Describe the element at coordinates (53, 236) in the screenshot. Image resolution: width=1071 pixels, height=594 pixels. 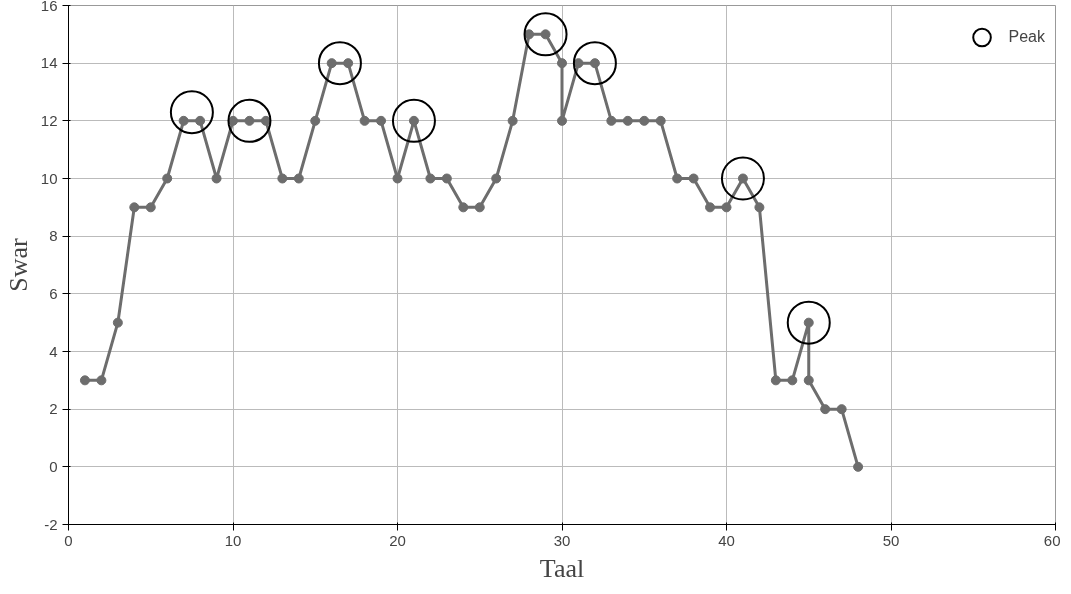
I see `y-tick-label: 8` at that location.